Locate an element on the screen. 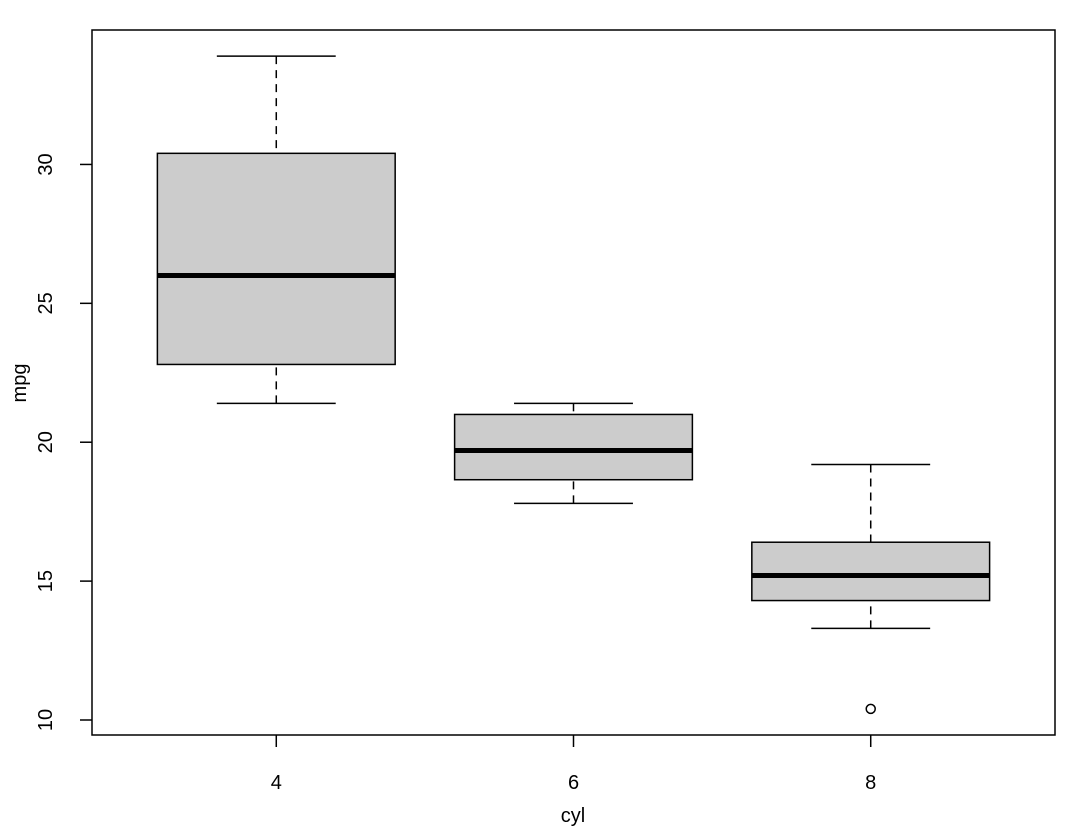 The width and height of the screenshot is (1086, 833). x-axis-label: cyl is located at coordinates (573, 816).